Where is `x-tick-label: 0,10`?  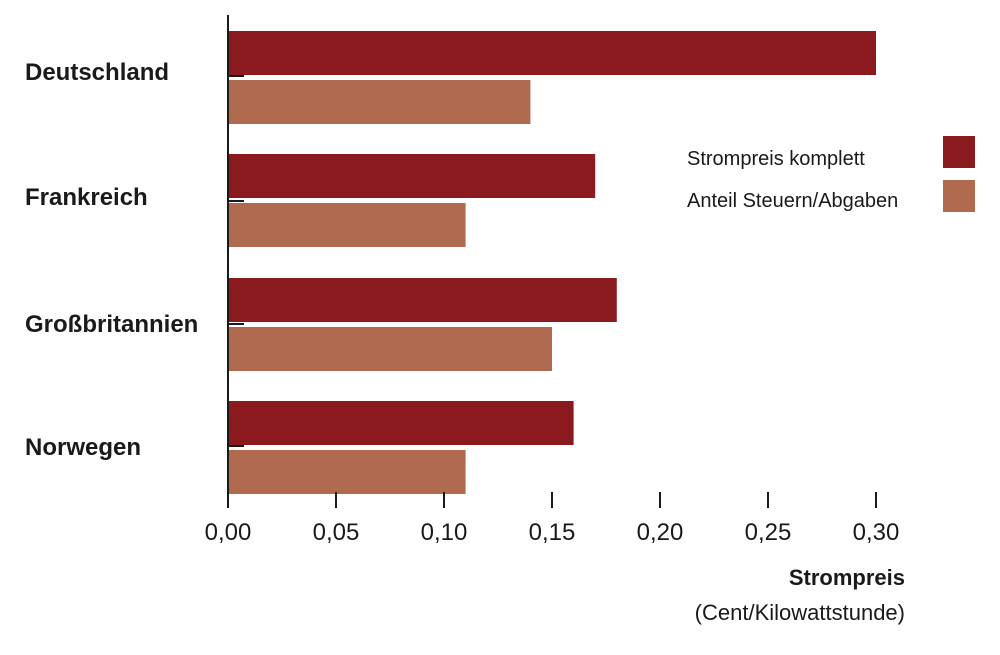 x-tick-label: 0,10 is located at coordinates (444, 532).